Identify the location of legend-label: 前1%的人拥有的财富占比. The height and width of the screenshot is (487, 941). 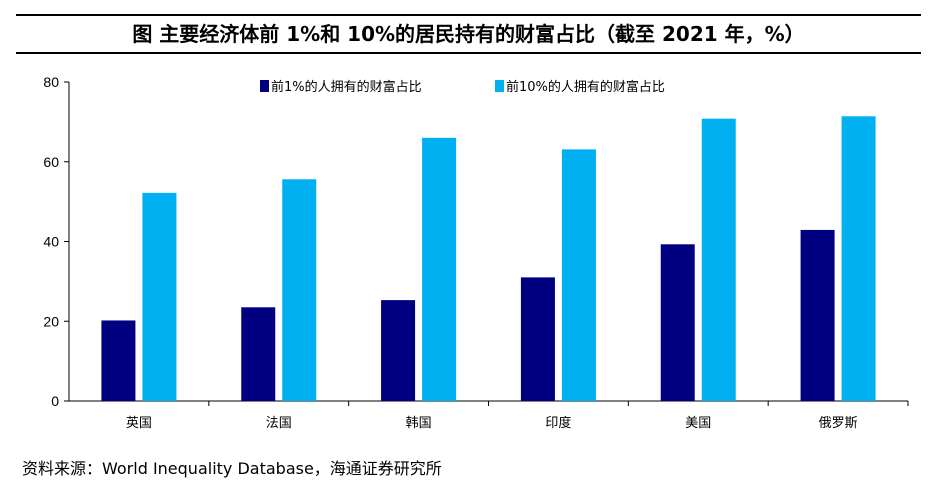
(346, 87).